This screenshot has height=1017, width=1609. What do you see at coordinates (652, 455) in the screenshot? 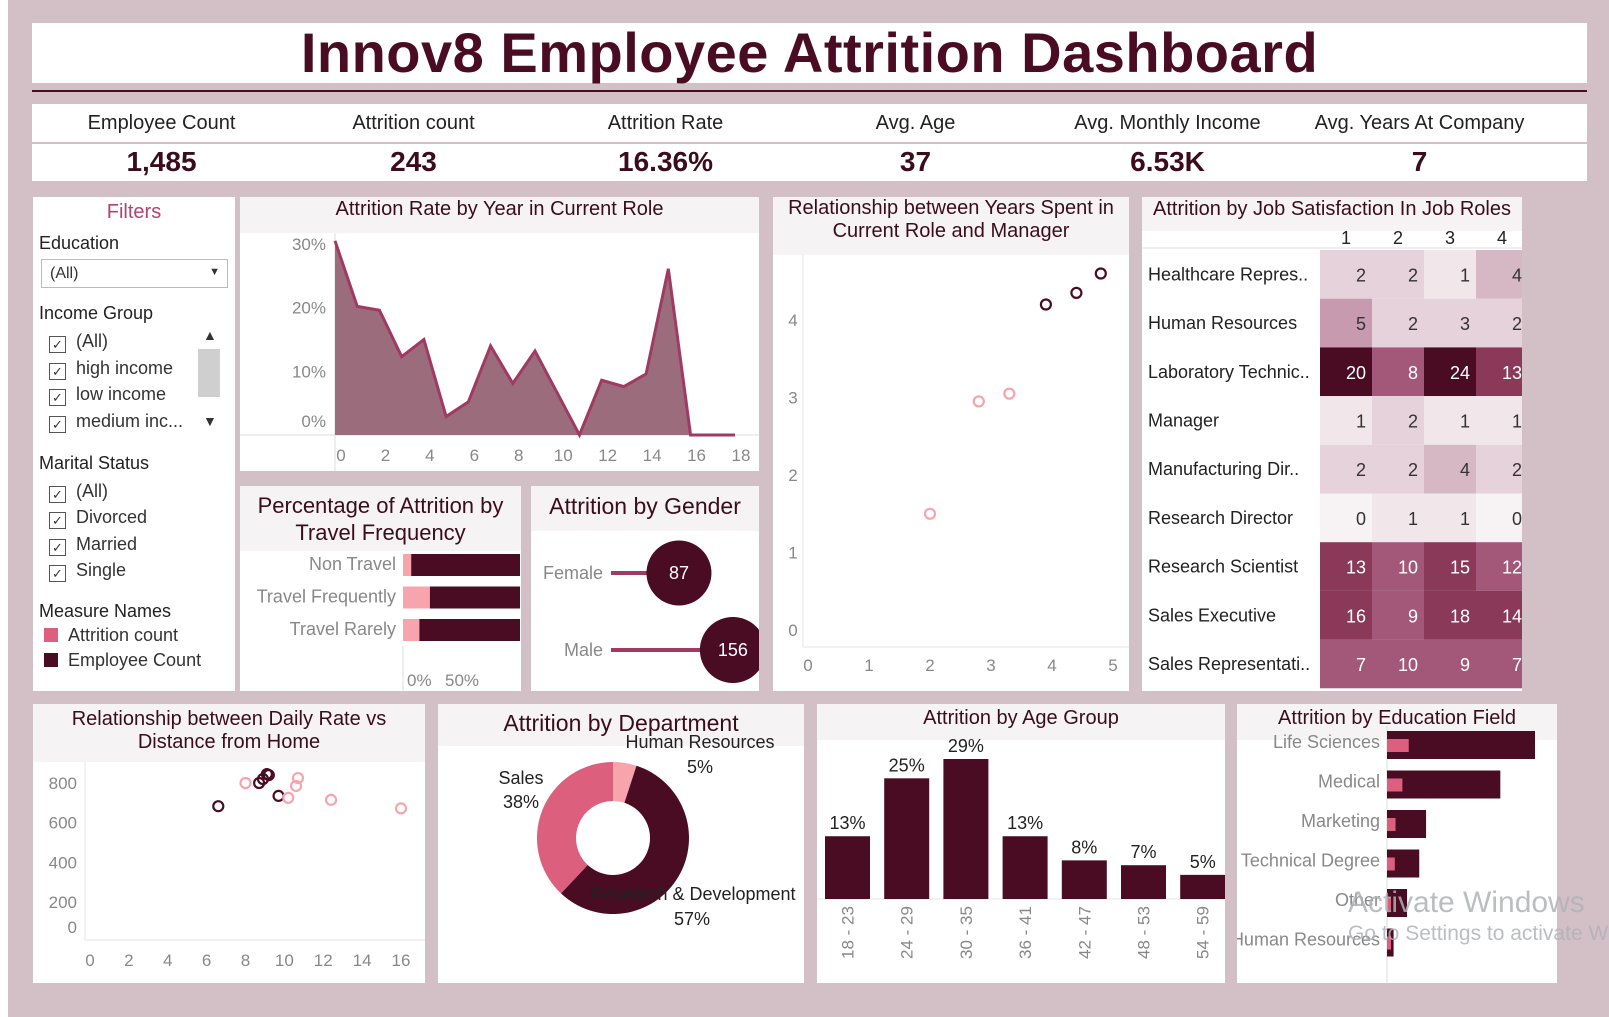
I see `x-tick-label: 14` at bounding box center [652, 455].